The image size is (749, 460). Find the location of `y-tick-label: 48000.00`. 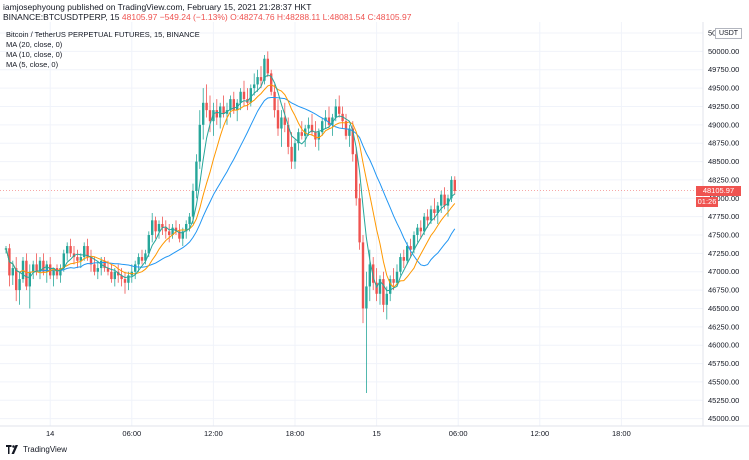

y-tick-label: 48000.00 is located at coordinates (723, 198).